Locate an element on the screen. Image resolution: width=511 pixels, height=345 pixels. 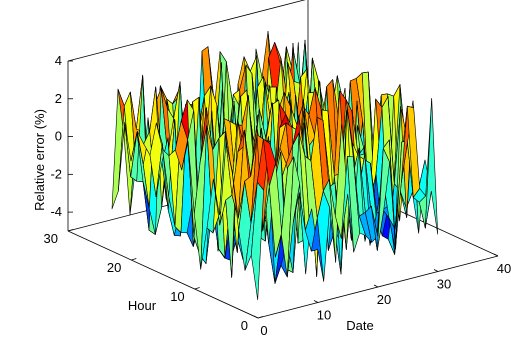
surface-patch is located at coordinates (431, 166).